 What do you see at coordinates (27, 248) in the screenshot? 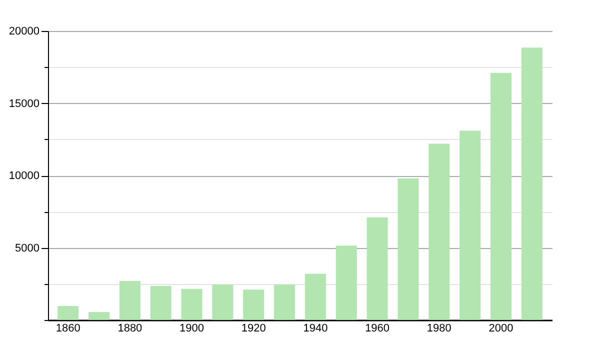
I see `y-tick-label: 5000` at bounding box center [27, 248].